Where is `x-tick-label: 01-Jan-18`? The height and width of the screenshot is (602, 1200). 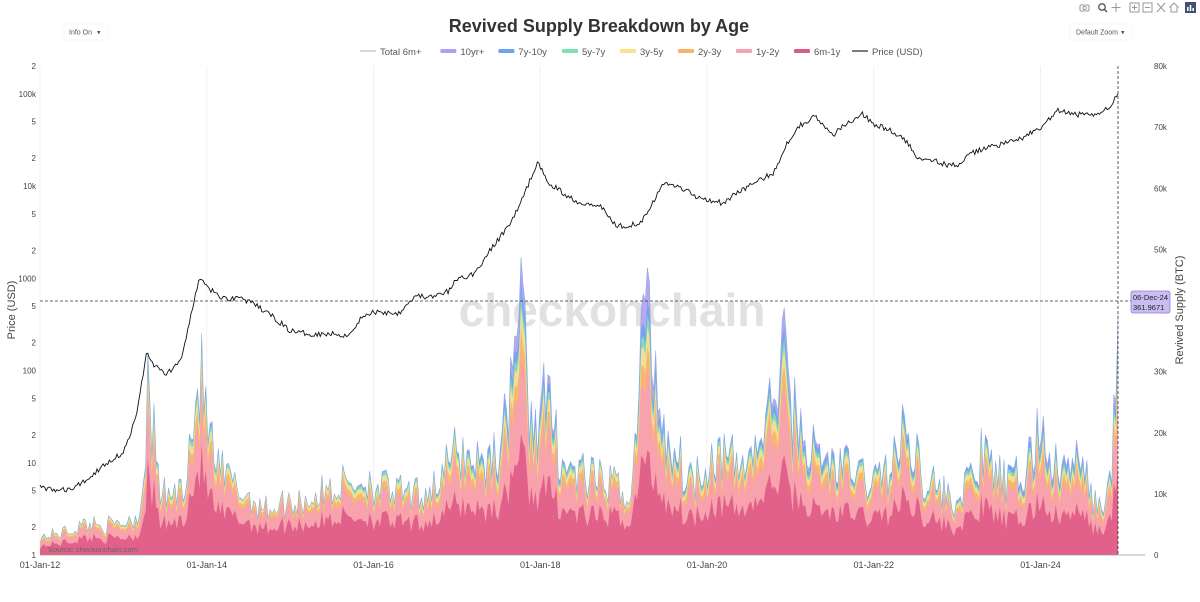
x-tick-label: 01-Jan-18 is located at coordinates (540, 565).